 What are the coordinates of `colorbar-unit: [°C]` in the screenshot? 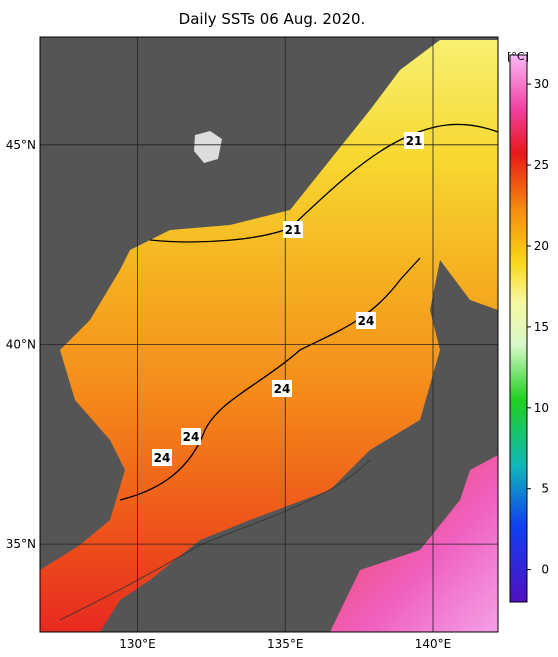 It's located at (518, 56).